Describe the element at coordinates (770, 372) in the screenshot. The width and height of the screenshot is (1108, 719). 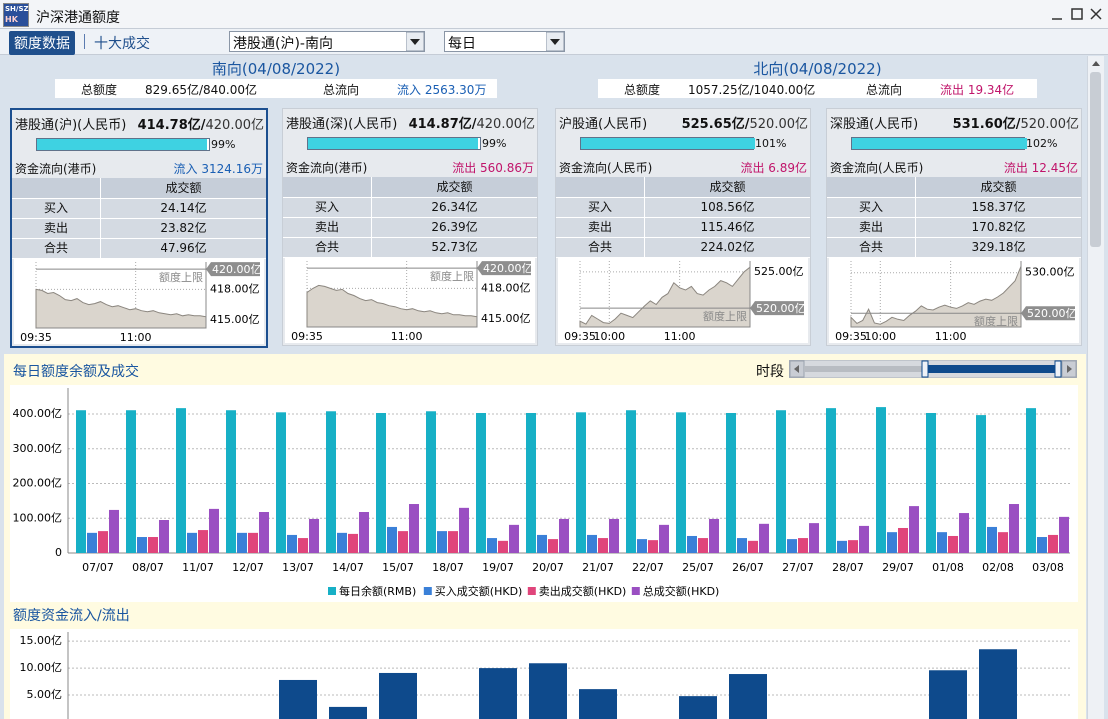
I see `range-label: 时段` at that location.